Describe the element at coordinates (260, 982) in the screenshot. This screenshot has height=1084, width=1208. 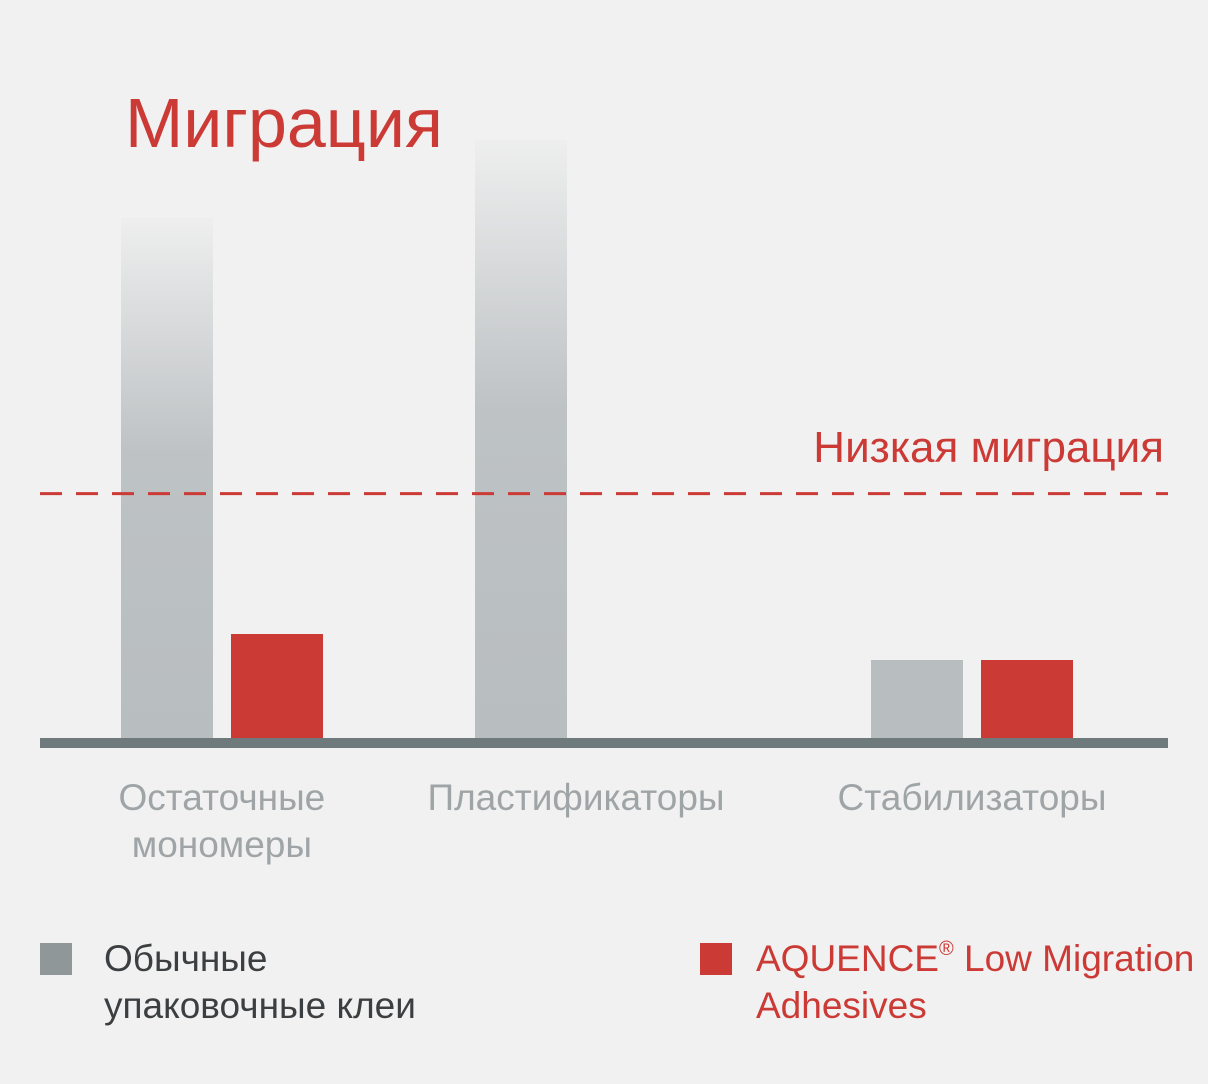
I see `legend-label-conventional: Обычные упаковочные клеи` at that location.